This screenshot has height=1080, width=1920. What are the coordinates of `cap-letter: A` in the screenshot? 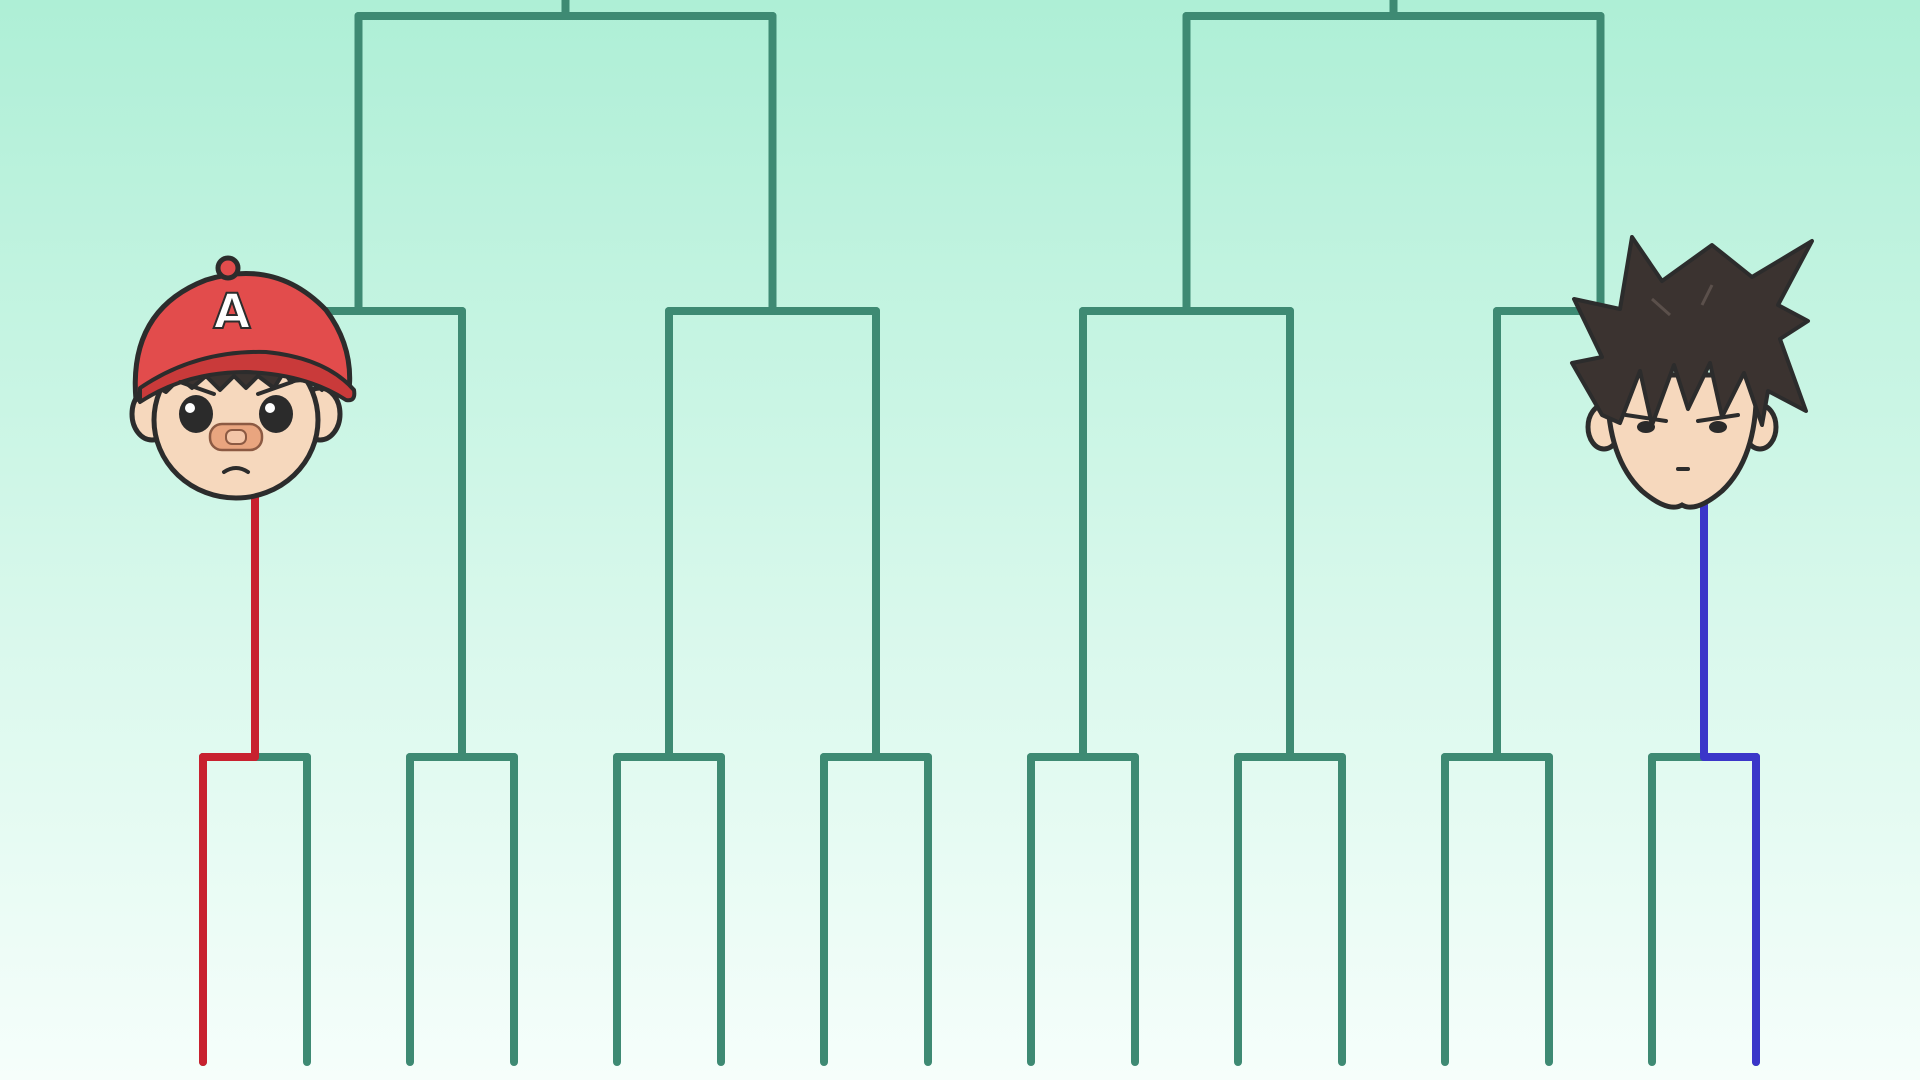 It's located at (231, 312).